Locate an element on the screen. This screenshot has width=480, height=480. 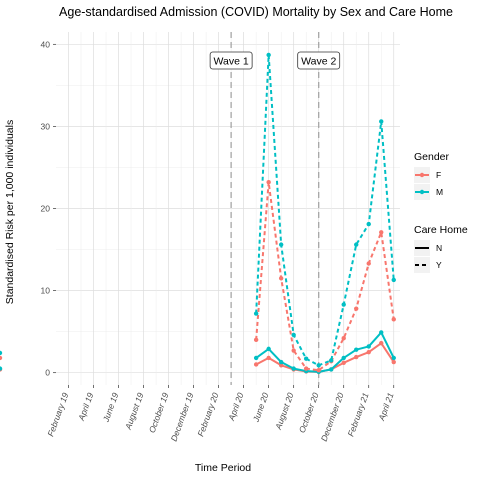
x-tick-label: April 21 is located at coordinates (386, 407).